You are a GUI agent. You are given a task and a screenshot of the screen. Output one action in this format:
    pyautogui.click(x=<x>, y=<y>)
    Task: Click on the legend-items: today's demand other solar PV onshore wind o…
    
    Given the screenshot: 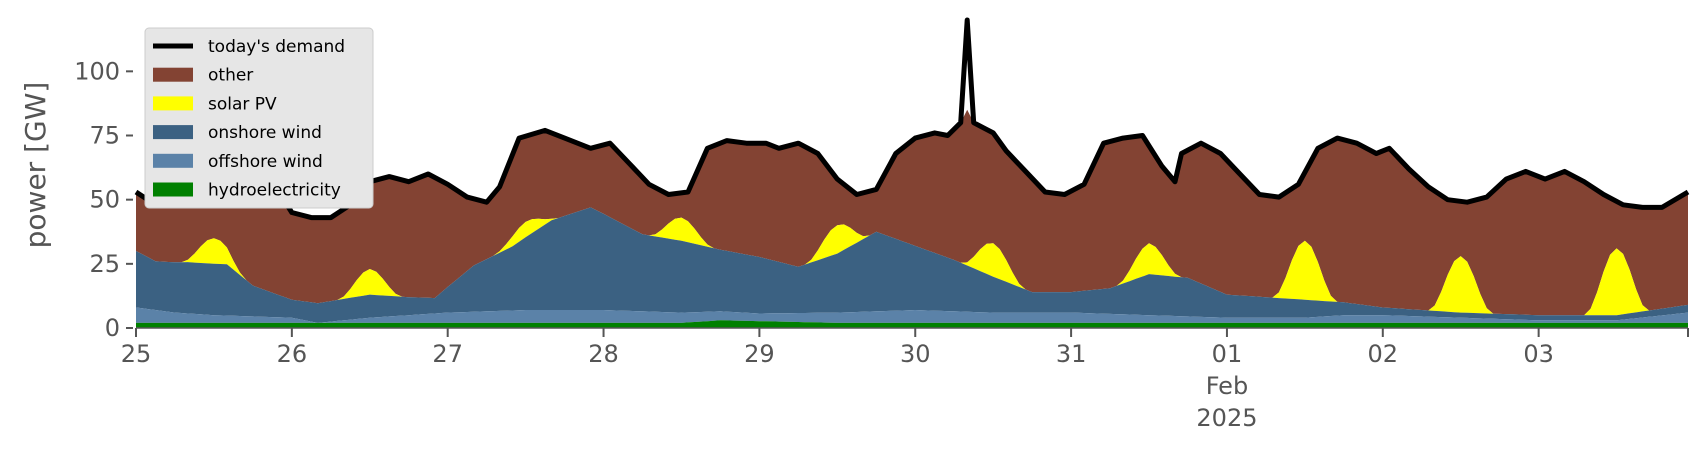 What is the action you would take?
    pyautogui.click(x=249, y=119)
    